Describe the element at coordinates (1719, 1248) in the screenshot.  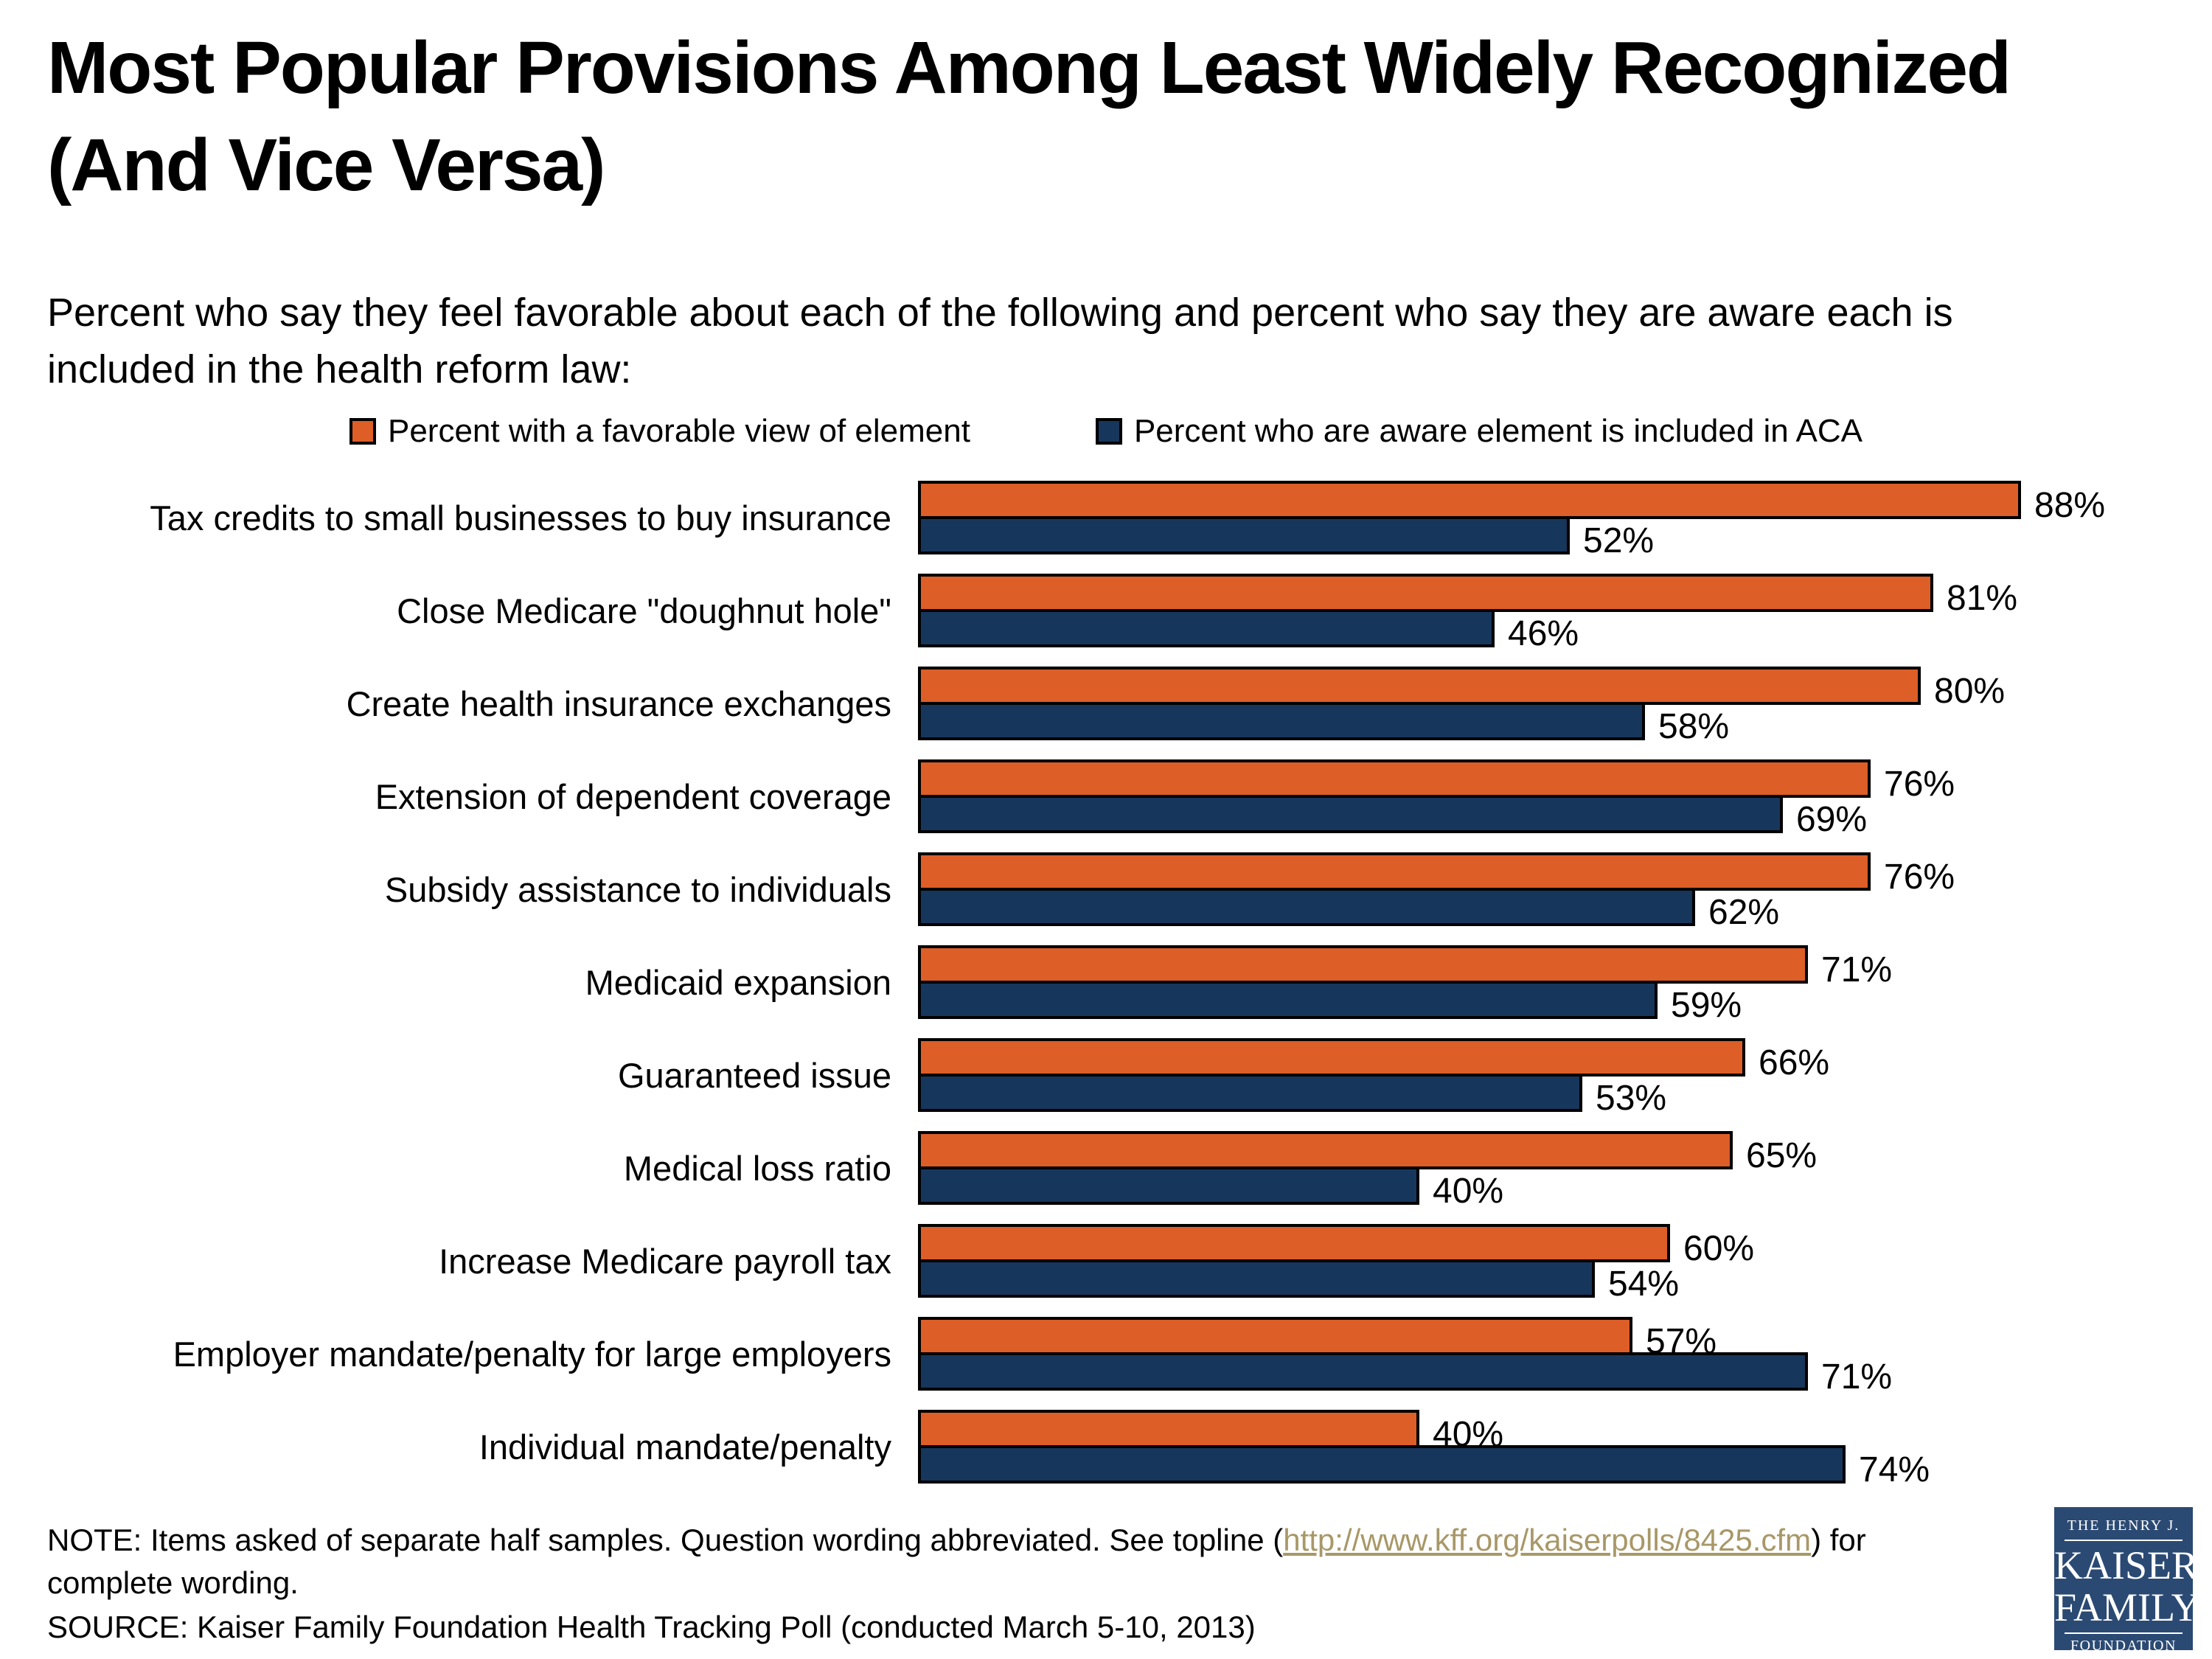
I see `value-label: 60%` at that location.